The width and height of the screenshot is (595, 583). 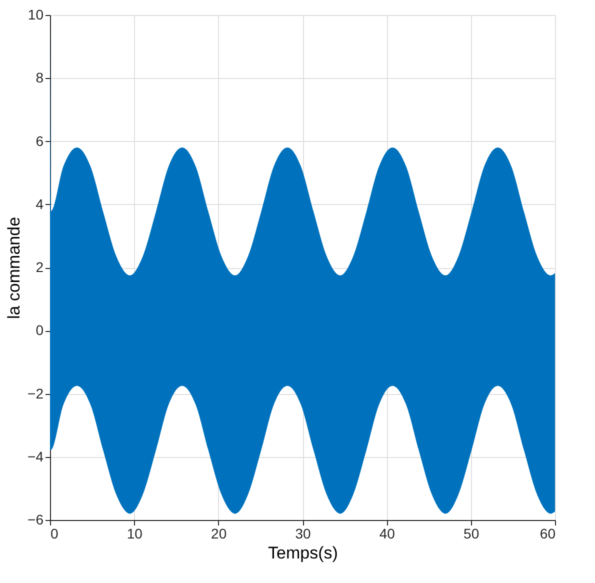 What do you see at coordinates (54, 534) in the screenshot?
I see `x-tick-label: 0` at bounding box center [54, 534].